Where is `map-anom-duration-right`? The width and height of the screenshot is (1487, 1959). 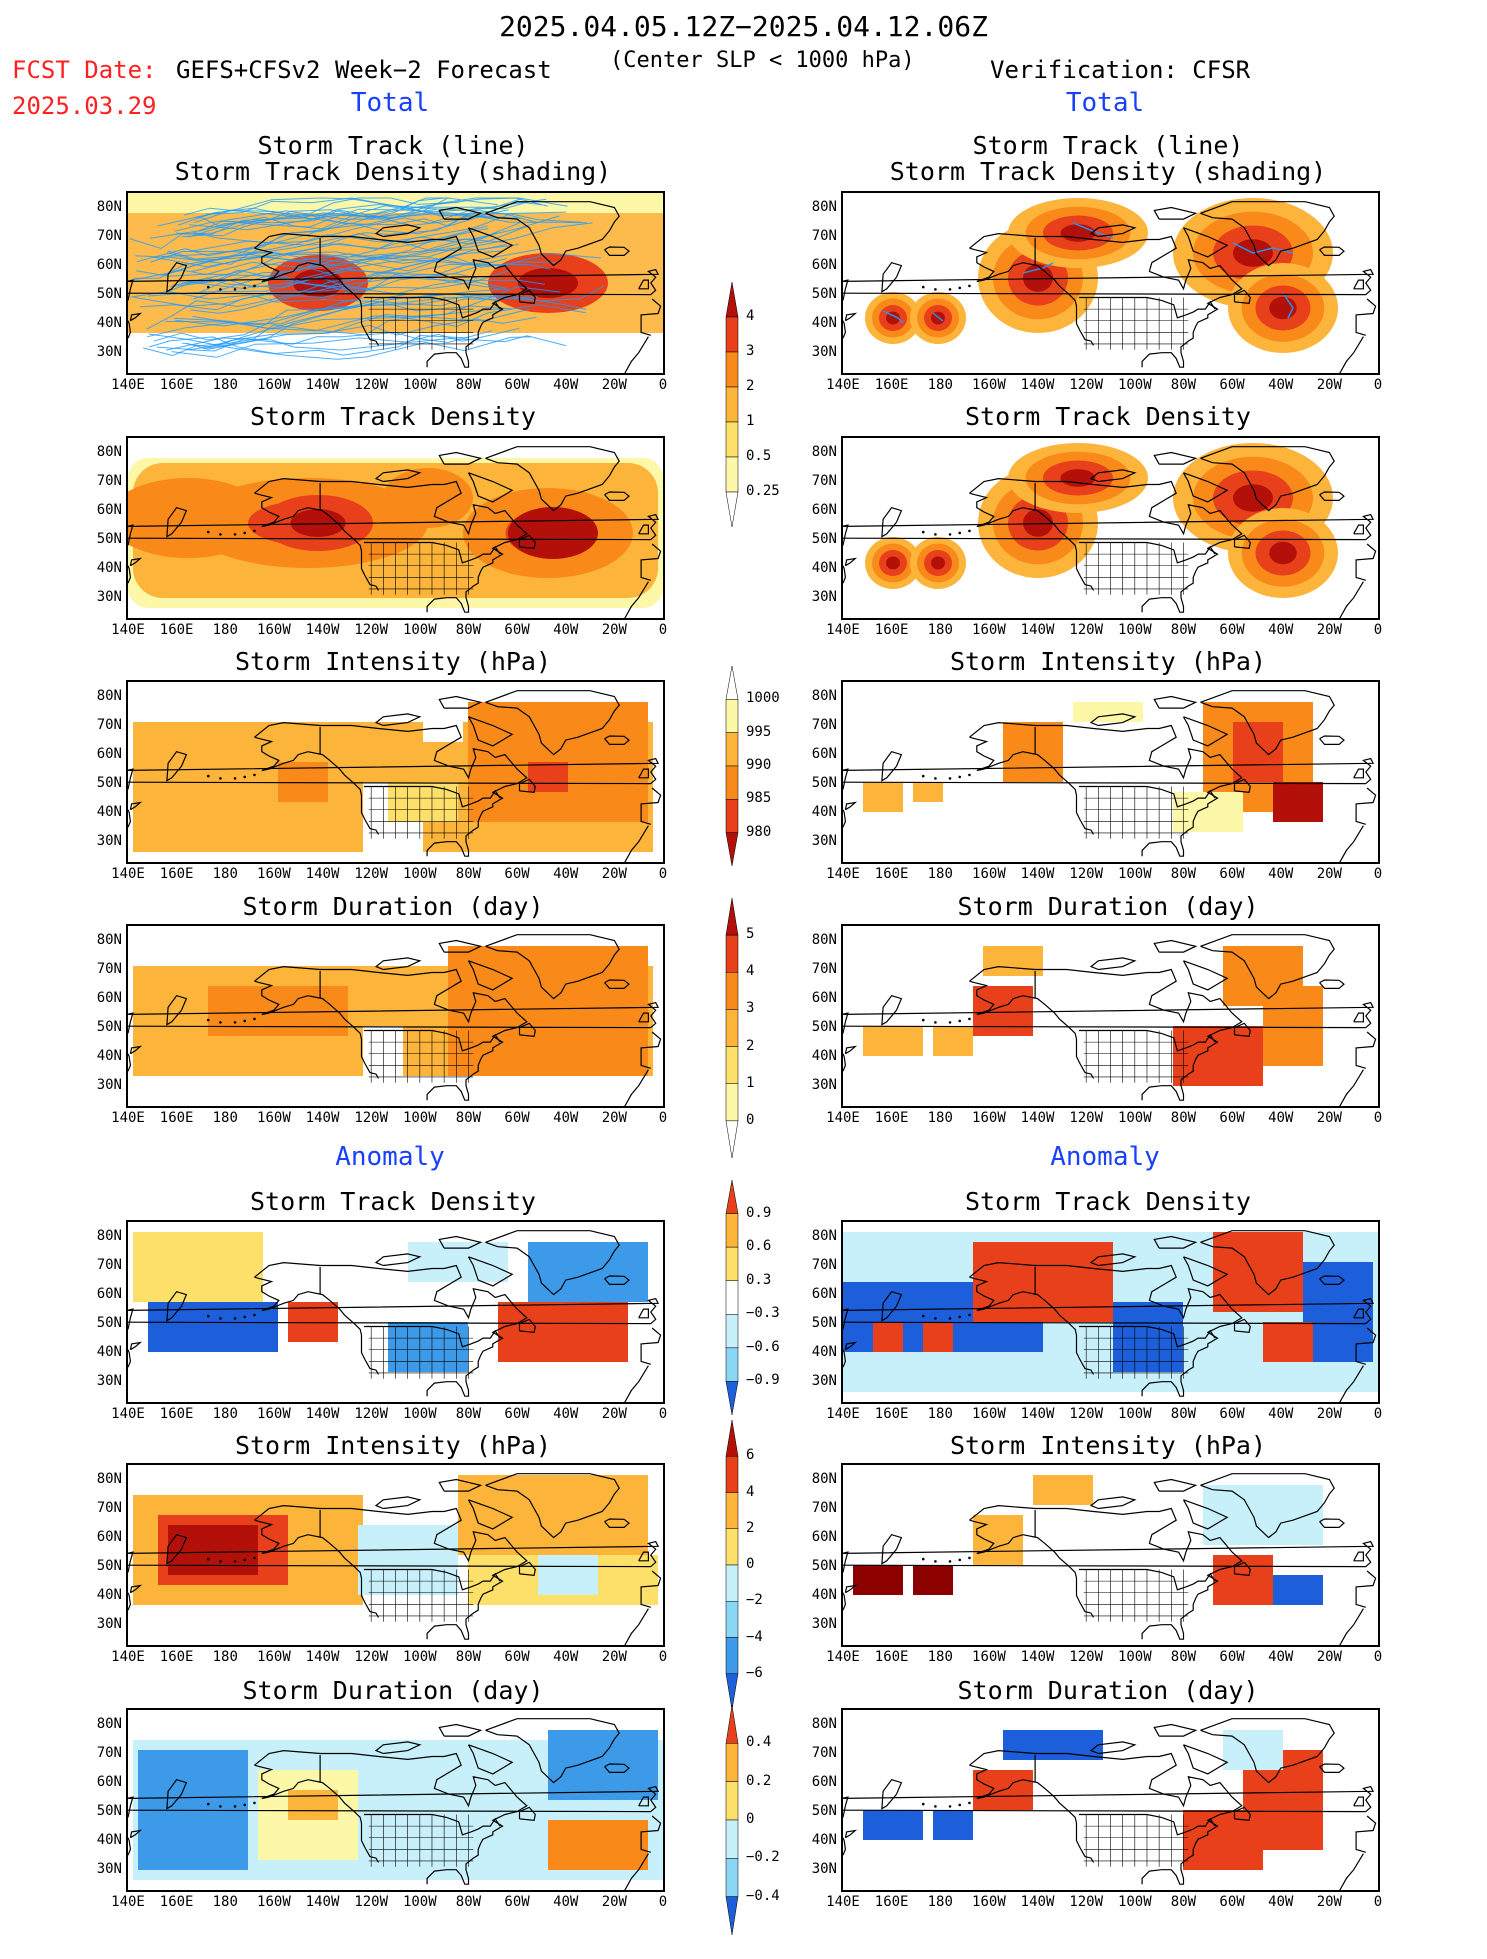
map-anom-duration-right is located at coordinates (1110, 1800).